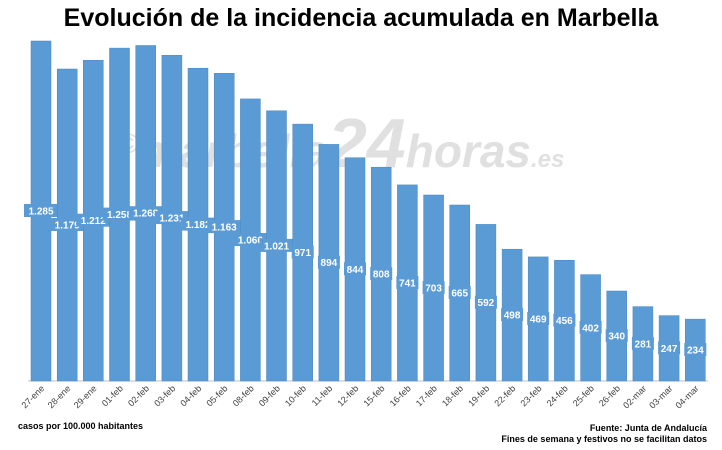 Image resolution: width=722 pixels, height=450 pixels. I want to click on value-label-03-feb: 1.231, so click(171, 219).